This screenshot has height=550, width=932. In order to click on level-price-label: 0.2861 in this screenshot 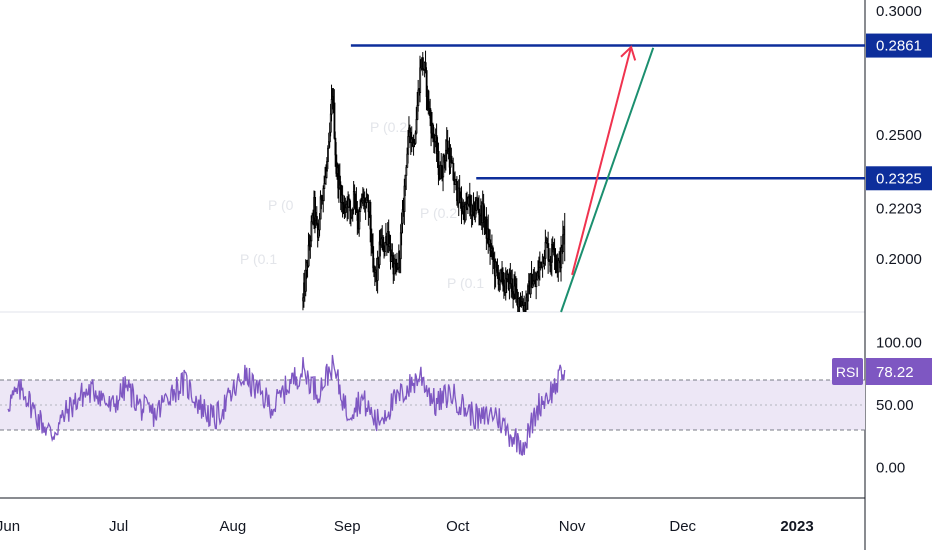, I will do `click(899, 46)`.